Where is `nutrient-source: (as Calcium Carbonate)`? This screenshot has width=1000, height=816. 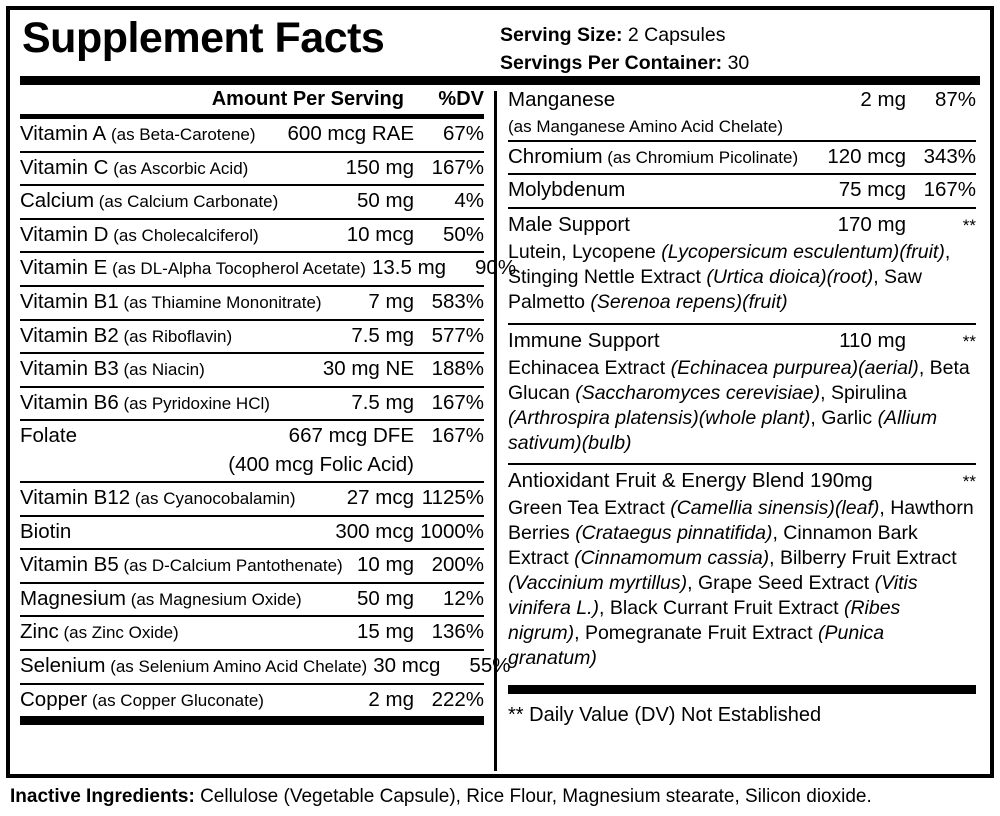 nutrient-source: (as Calcium Carbonate) is located at coordinates (186, 202).